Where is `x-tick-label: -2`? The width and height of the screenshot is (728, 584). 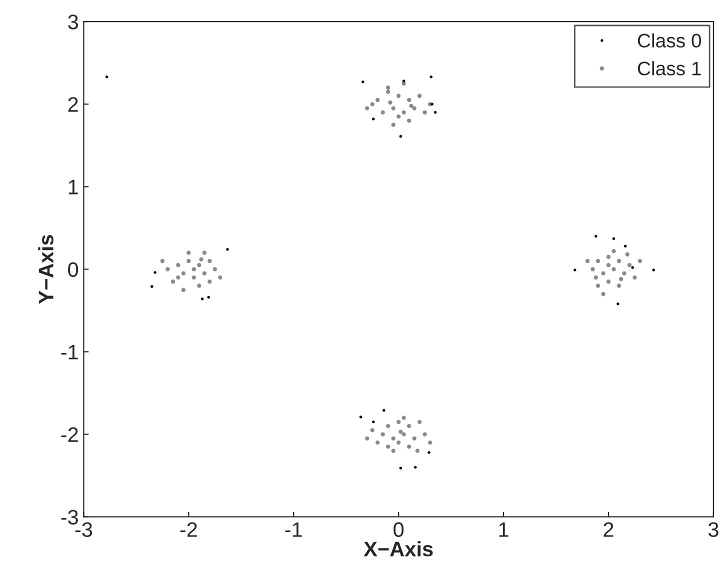
x-tick-label: -2 is located at coordinates (188, 529).